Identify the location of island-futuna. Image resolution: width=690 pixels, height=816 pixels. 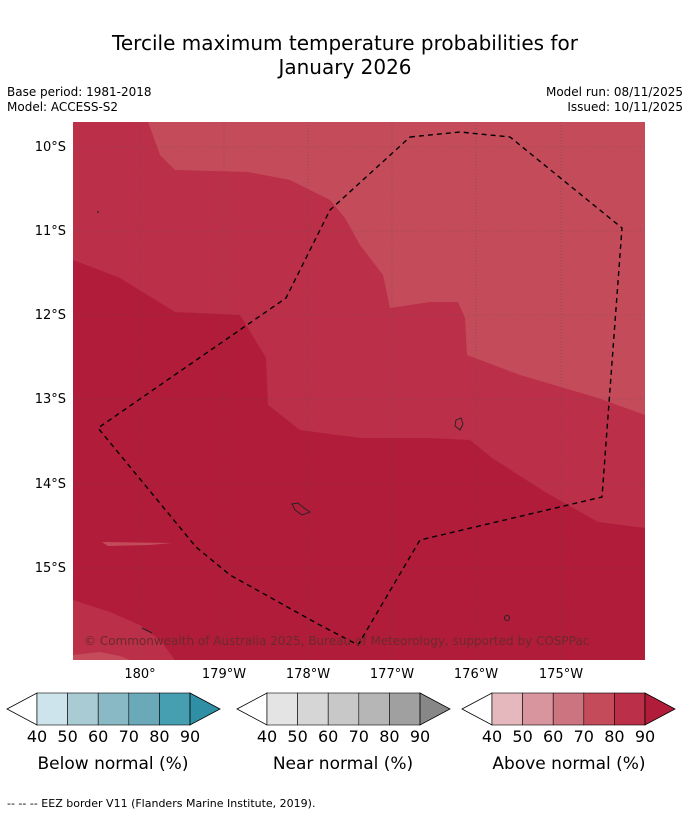
(301, 509).